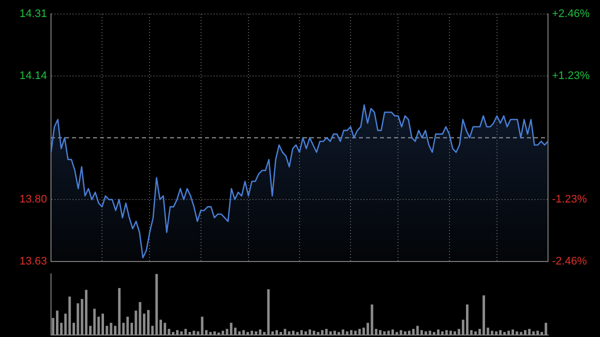 This screenshot has height=337, width=600. Describe the element at coordinates (570, 261) in the screenshot. I see `y2-tick-label: -2.46%` at that location.